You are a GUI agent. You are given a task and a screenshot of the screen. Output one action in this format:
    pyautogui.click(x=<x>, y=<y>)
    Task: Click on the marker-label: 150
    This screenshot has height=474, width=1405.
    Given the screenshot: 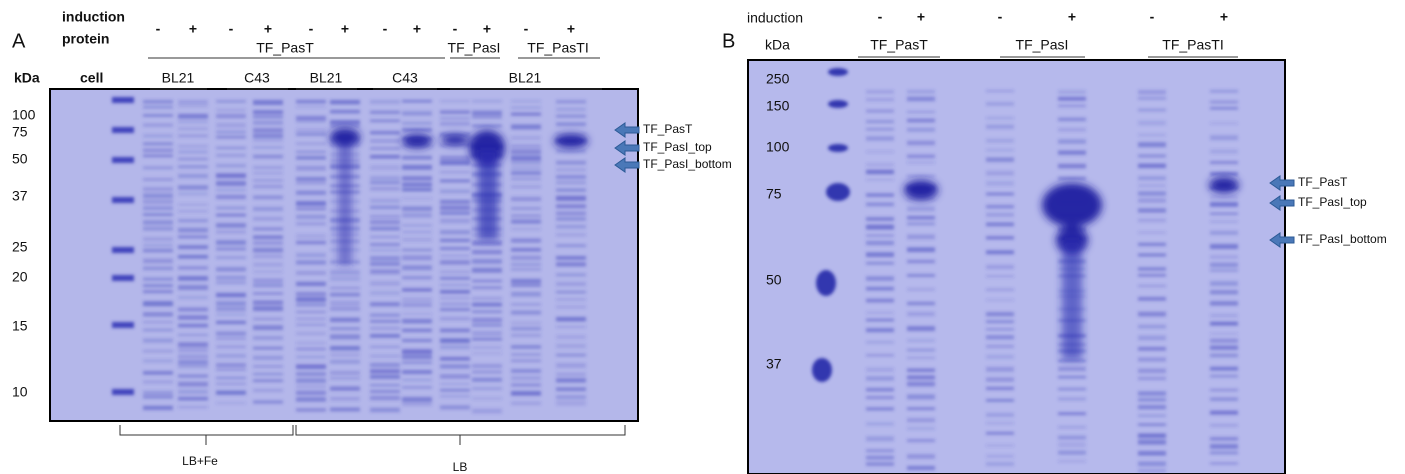 What is the action you would take?
    pyautogui.click(x=778, y=106)
    